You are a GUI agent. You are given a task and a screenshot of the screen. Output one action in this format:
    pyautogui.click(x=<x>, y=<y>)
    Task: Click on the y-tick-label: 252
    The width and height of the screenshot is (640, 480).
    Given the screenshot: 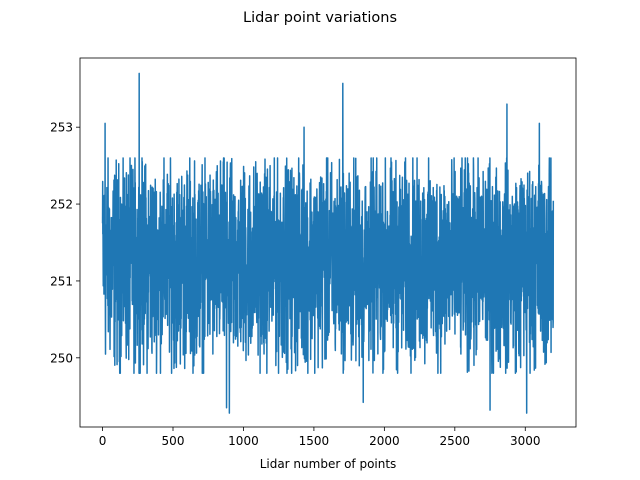 What is the action you would take?
    pyautogui.click(x=61, y=205)
    